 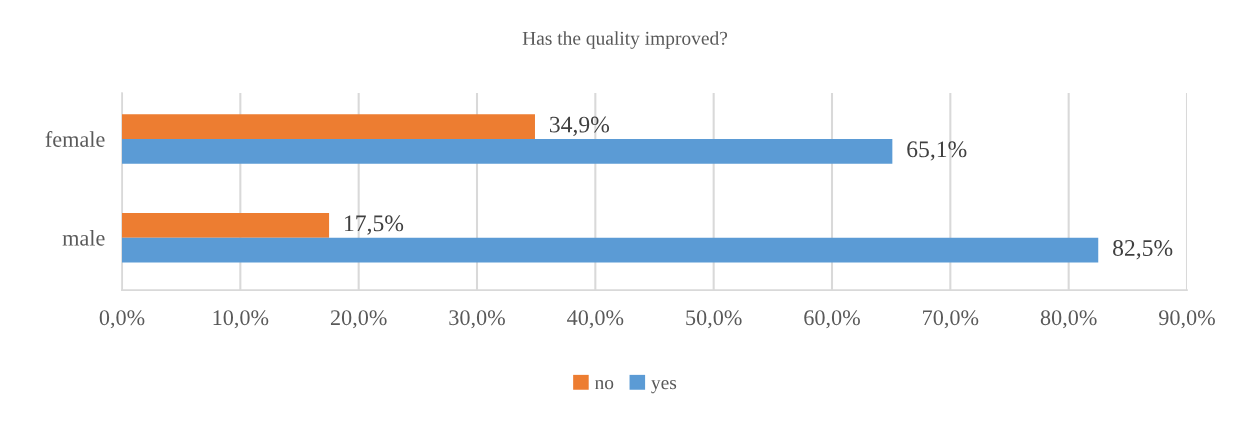 I want to click on legend-label: yes, so click(x=664, y=386).